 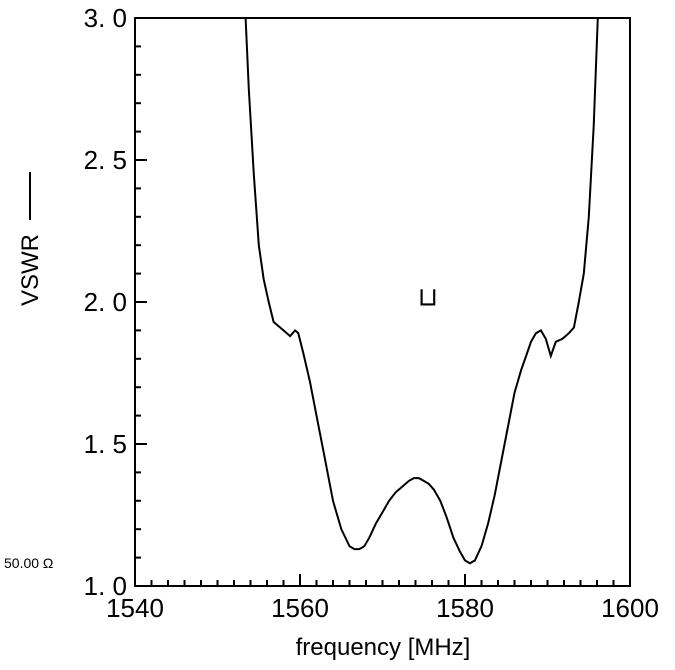 I want to click on marker-symbol: ⊔, so click(x=428, y=296).